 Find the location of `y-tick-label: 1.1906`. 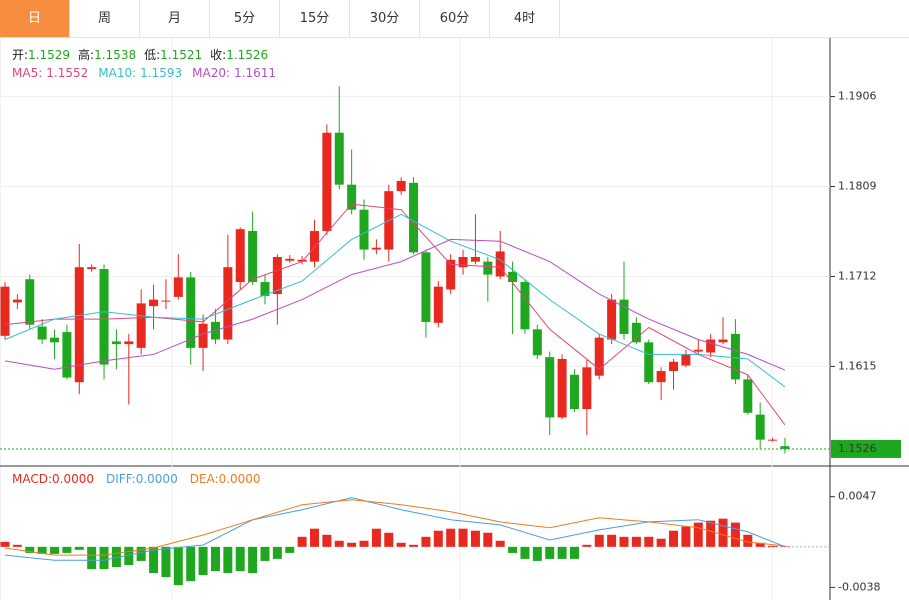

y-tick-label: 1.1906 is located at coordinates (857, 96).